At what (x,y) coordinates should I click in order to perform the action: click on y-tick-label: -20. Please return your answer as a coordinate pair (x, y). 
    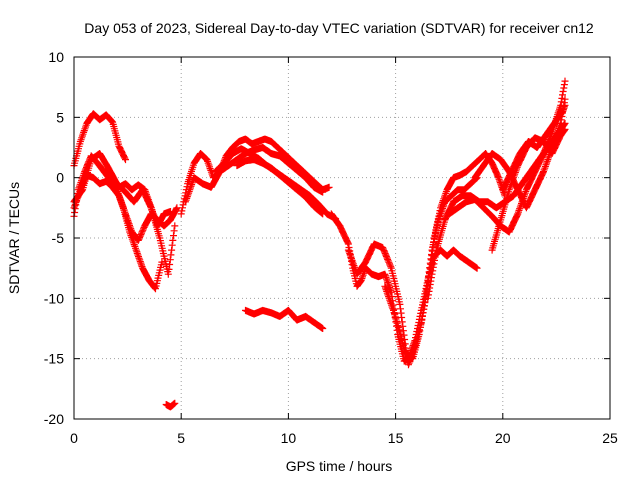
    Looking at the image, I should click on (54, 419).